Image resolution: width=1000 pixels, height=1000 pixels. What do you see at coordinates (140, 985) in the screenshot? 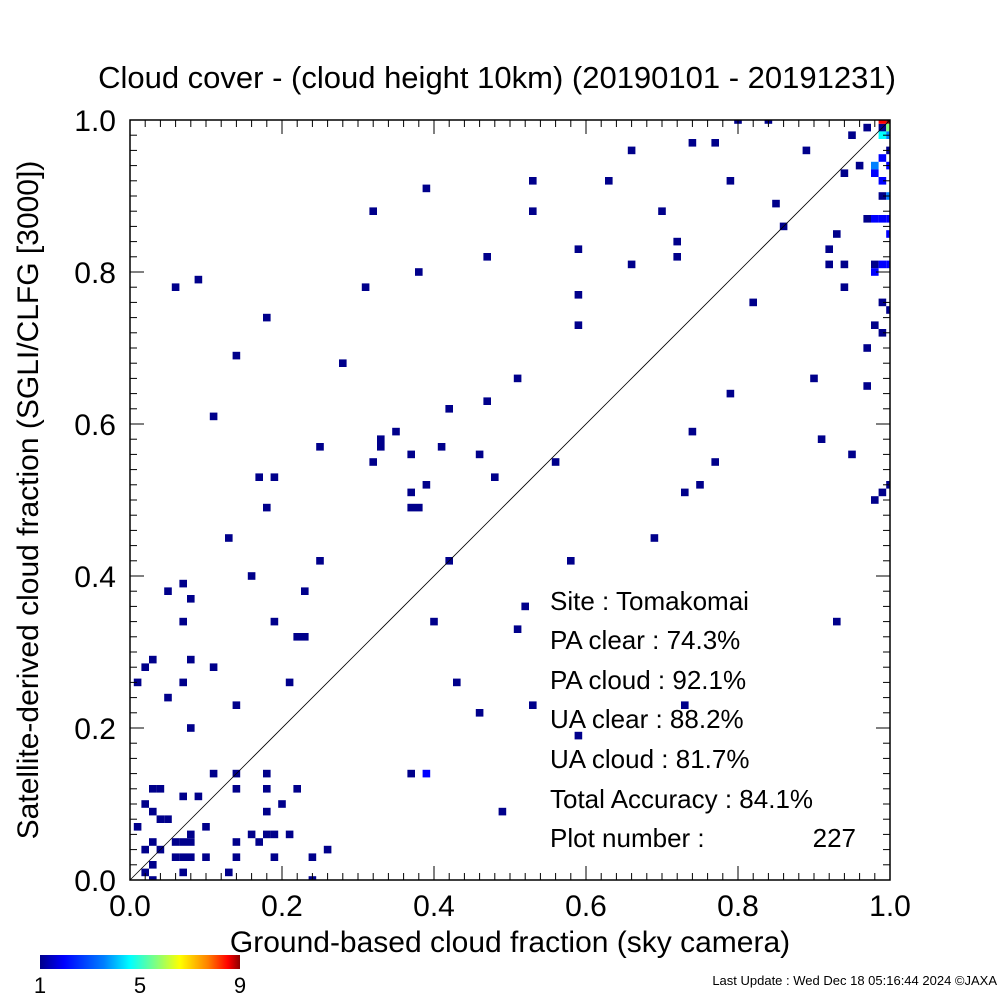
I see `colorbar-tick-label: 5` at bounding box center [140, 985].